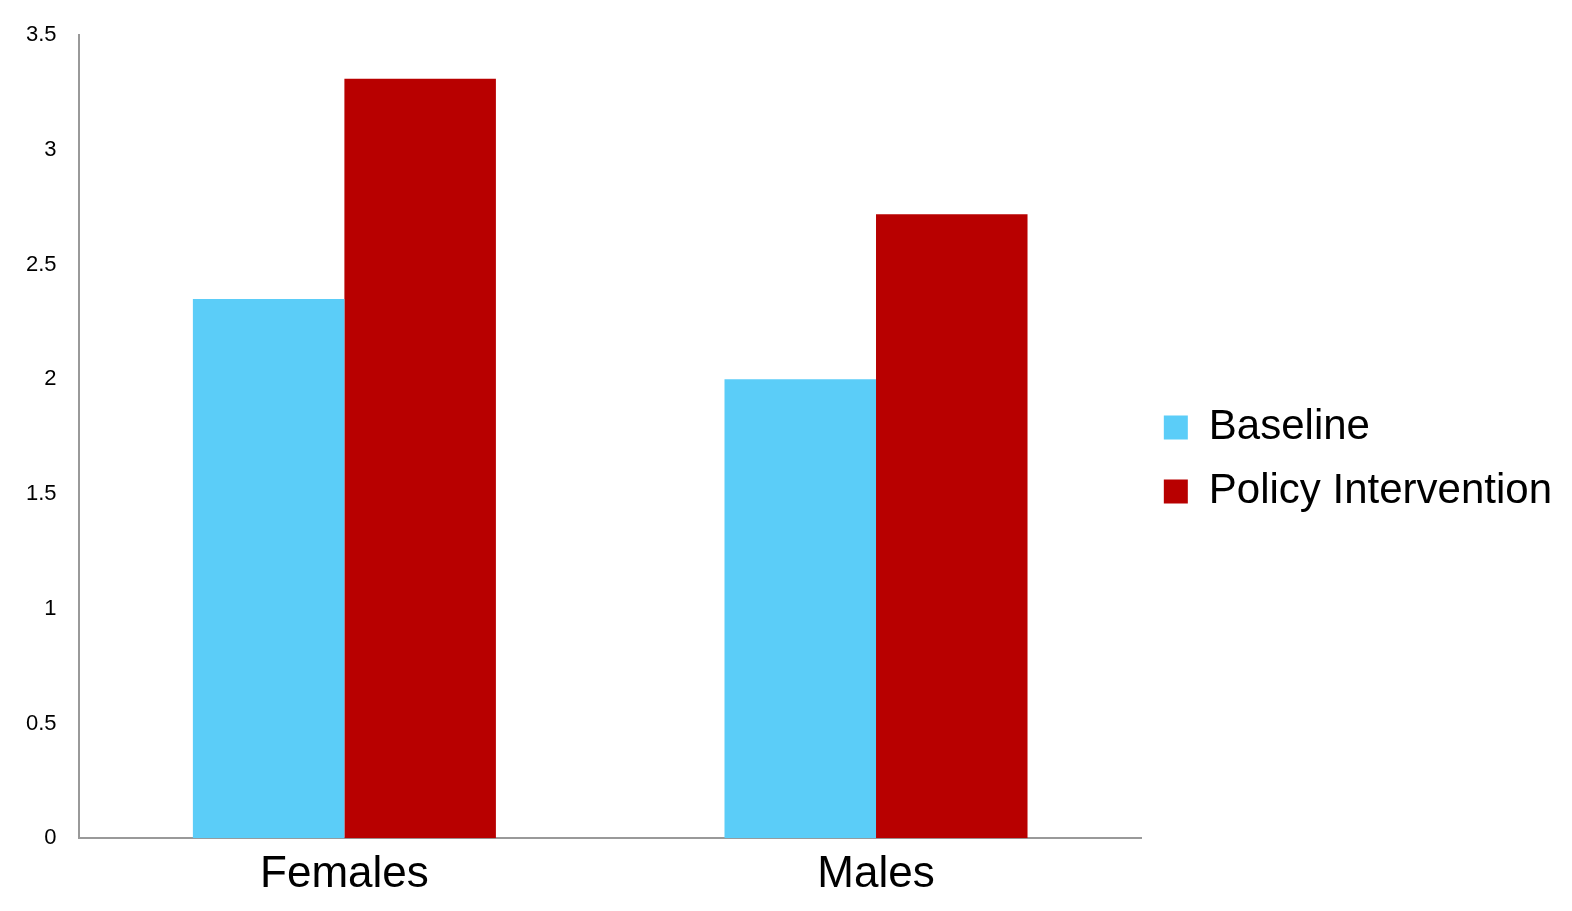 This screenshot has height=911, width=1572. I want to click on y-tick-label: 2.5, so click(41, 263).